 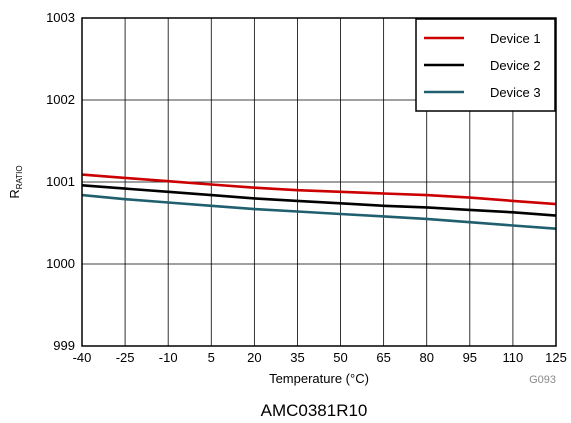 What do you see at coordinates (254, 357) in the screenshot?
I see `x-tick-label: 20` at bounding box center [254, 357].